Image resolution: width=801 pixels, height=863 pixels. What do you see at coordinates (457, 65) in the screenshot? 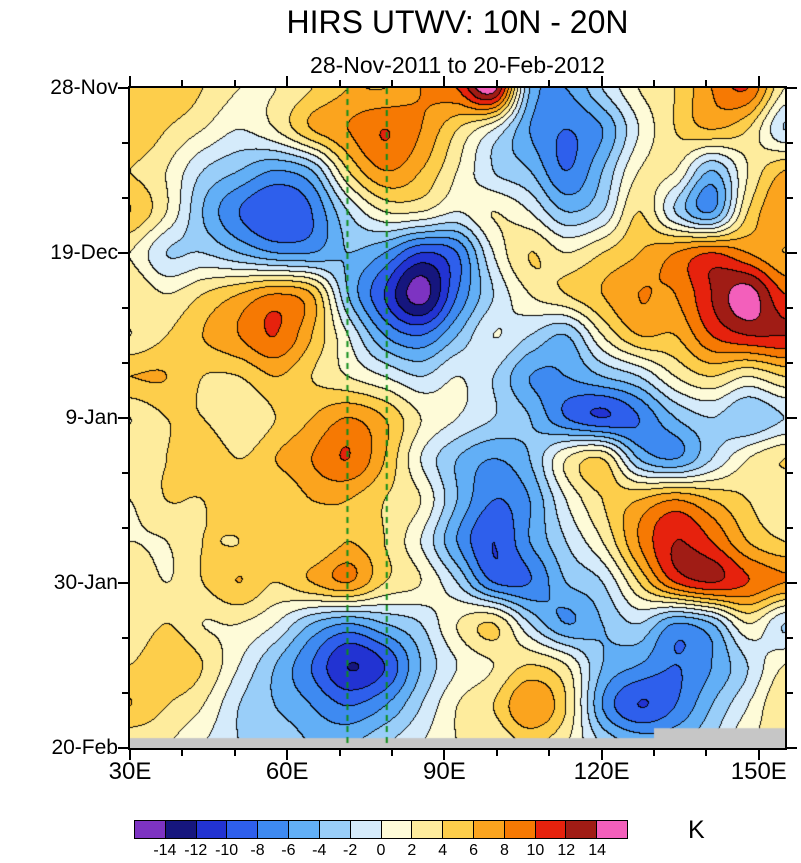
I see `chart-subtitle: 28-Nov-2011 to 20-Feb-2012` at bounding box center [457, 65].